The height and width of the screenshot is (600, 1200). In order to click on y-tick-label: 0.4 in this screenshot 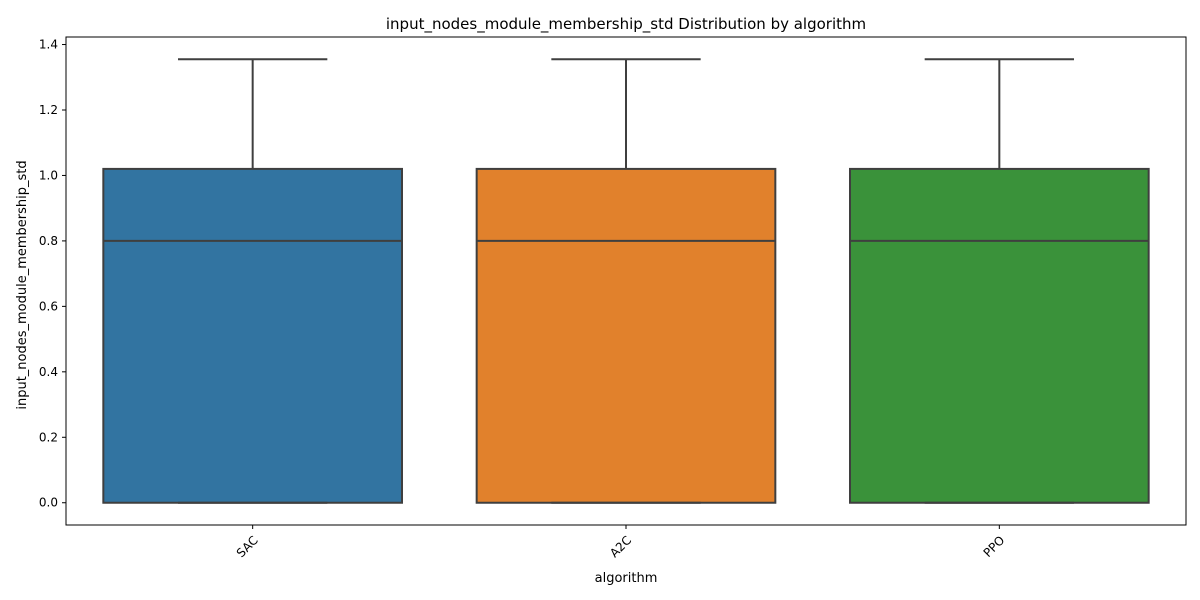, I will do `click(48, 372)`.